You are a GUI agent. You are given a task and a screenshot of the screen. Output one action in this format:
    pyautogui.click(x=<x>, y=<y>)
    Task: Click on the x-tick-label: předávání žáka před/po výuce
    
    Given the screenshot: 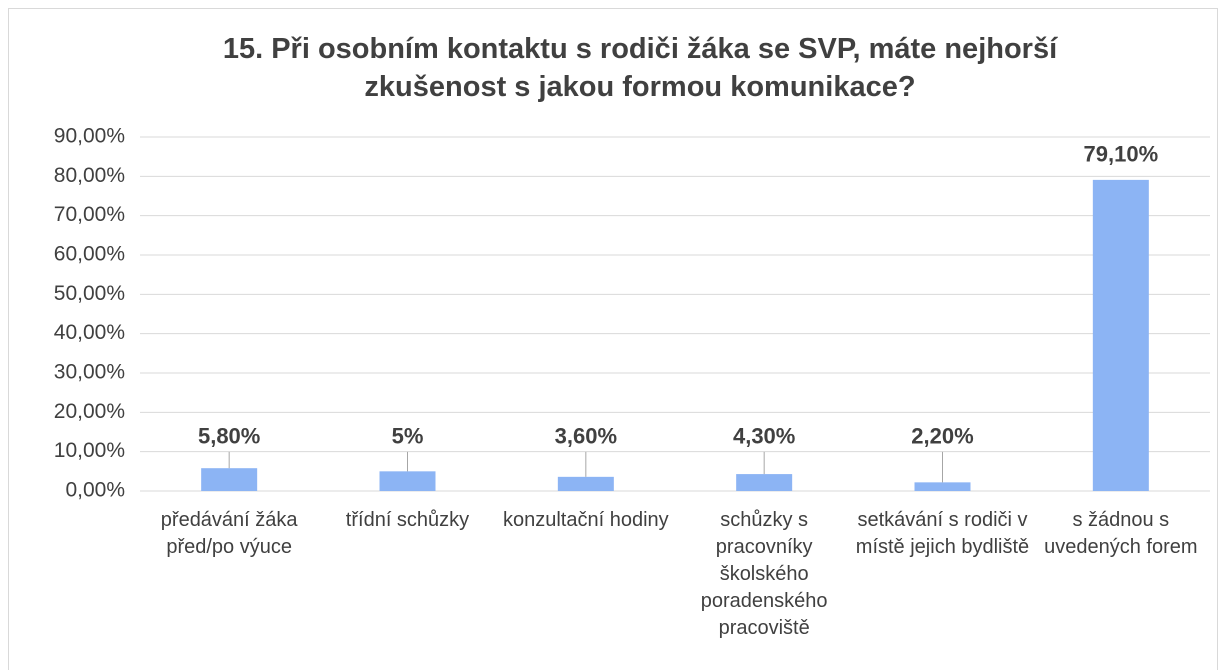 What is the action you would take?
    pyautogui.click(x=229, y=533)
    